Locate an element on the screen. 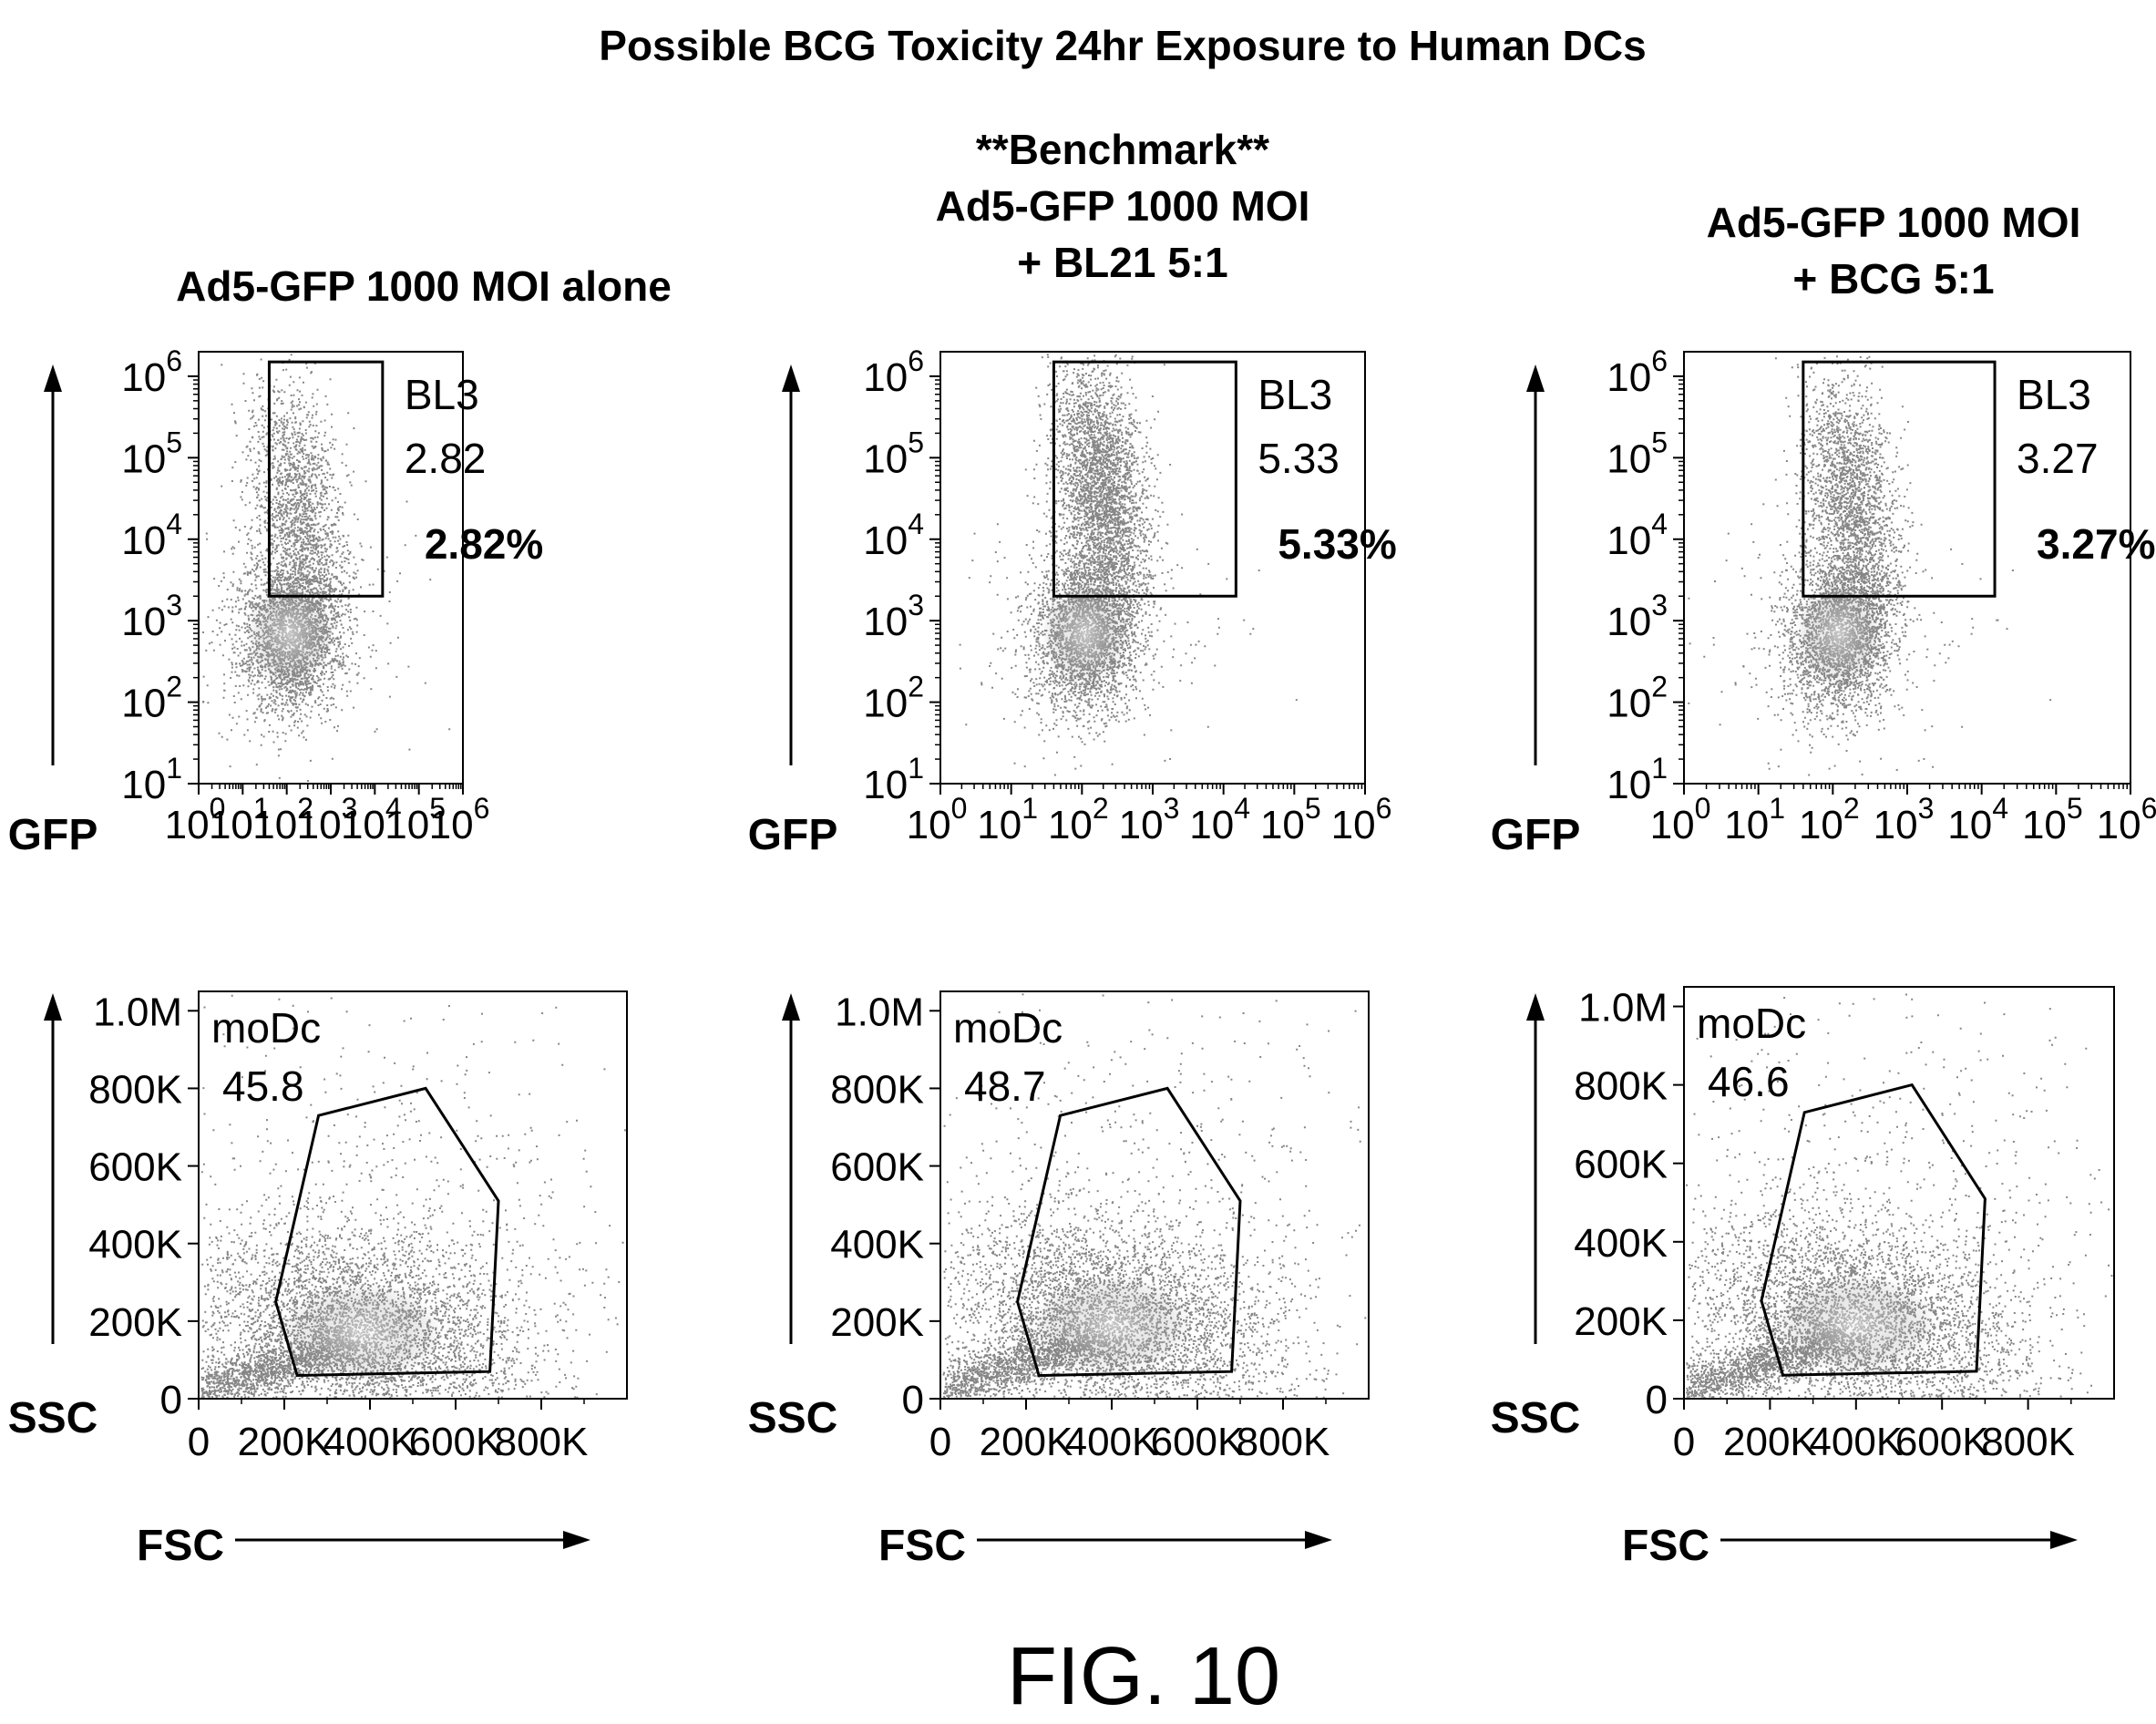 Image resolution: width=2156 pixels, height=1724 pixels. x-tick-label: 10² is located at coordinates (1078, 819).